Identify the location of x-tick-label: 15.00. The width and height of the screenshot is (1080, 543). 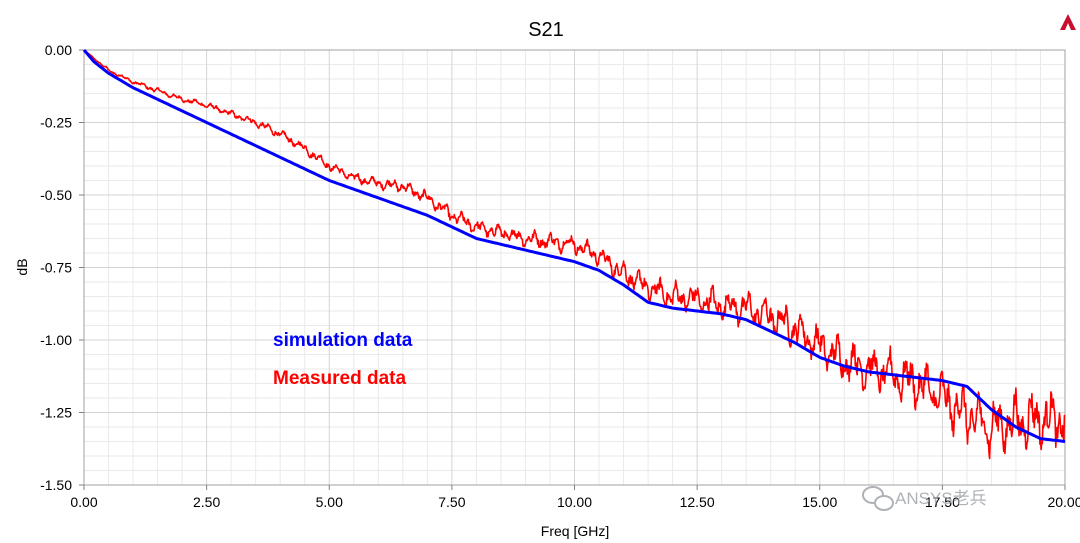
(819, 502).